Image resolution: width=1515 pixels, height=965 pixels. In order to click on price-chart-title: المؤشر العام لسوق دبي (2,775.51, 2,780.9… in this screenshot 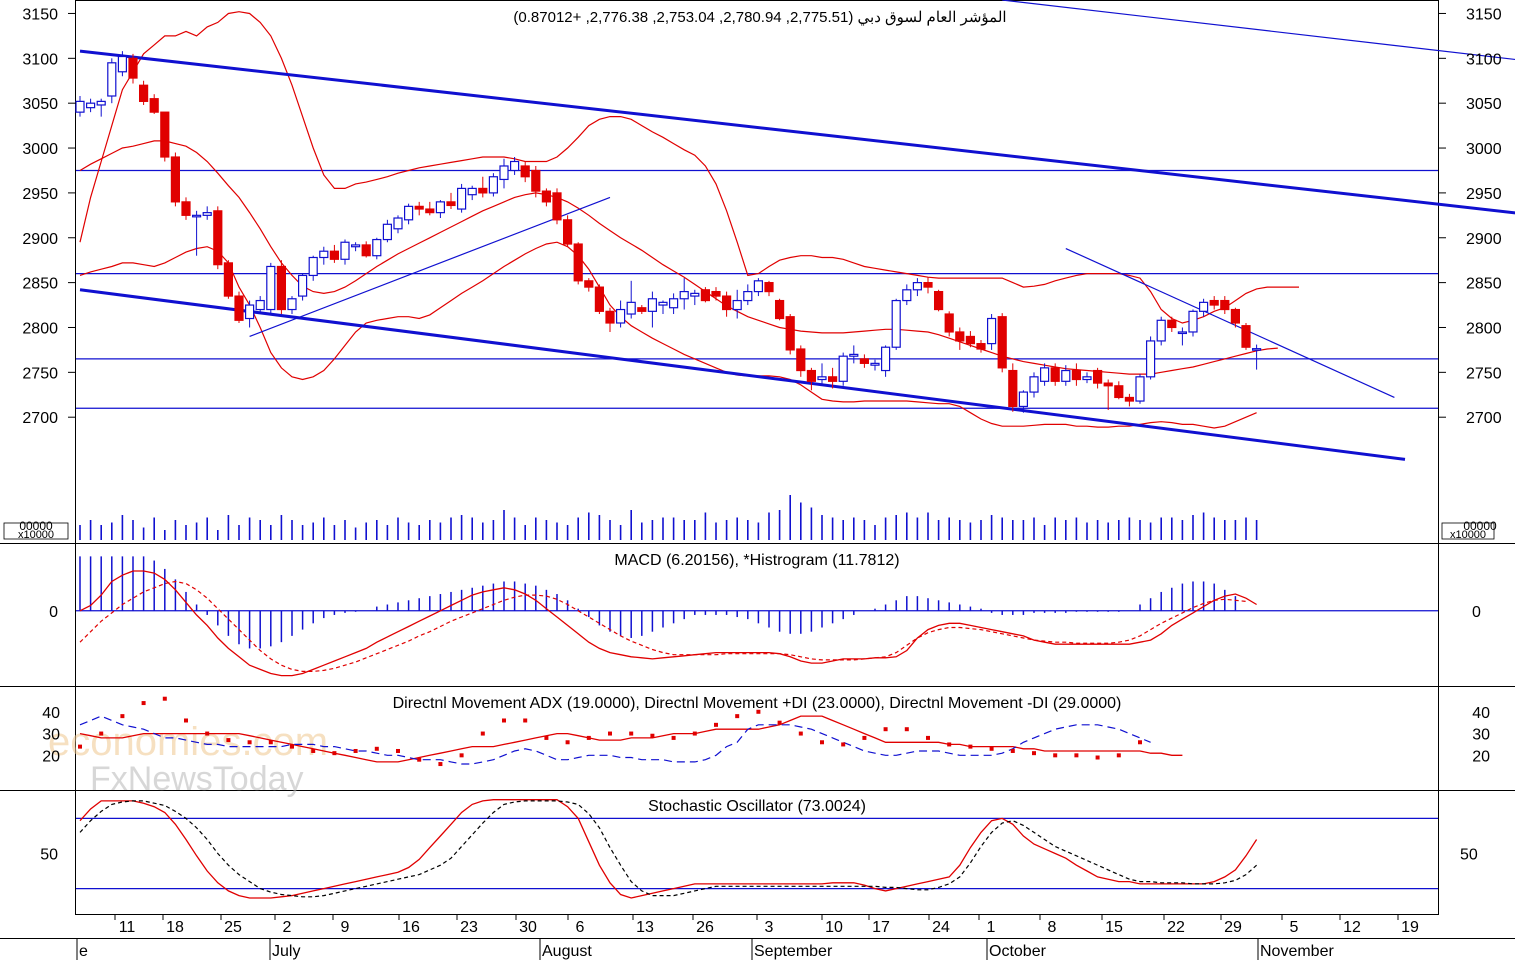, I will do `click(759, 17)`.